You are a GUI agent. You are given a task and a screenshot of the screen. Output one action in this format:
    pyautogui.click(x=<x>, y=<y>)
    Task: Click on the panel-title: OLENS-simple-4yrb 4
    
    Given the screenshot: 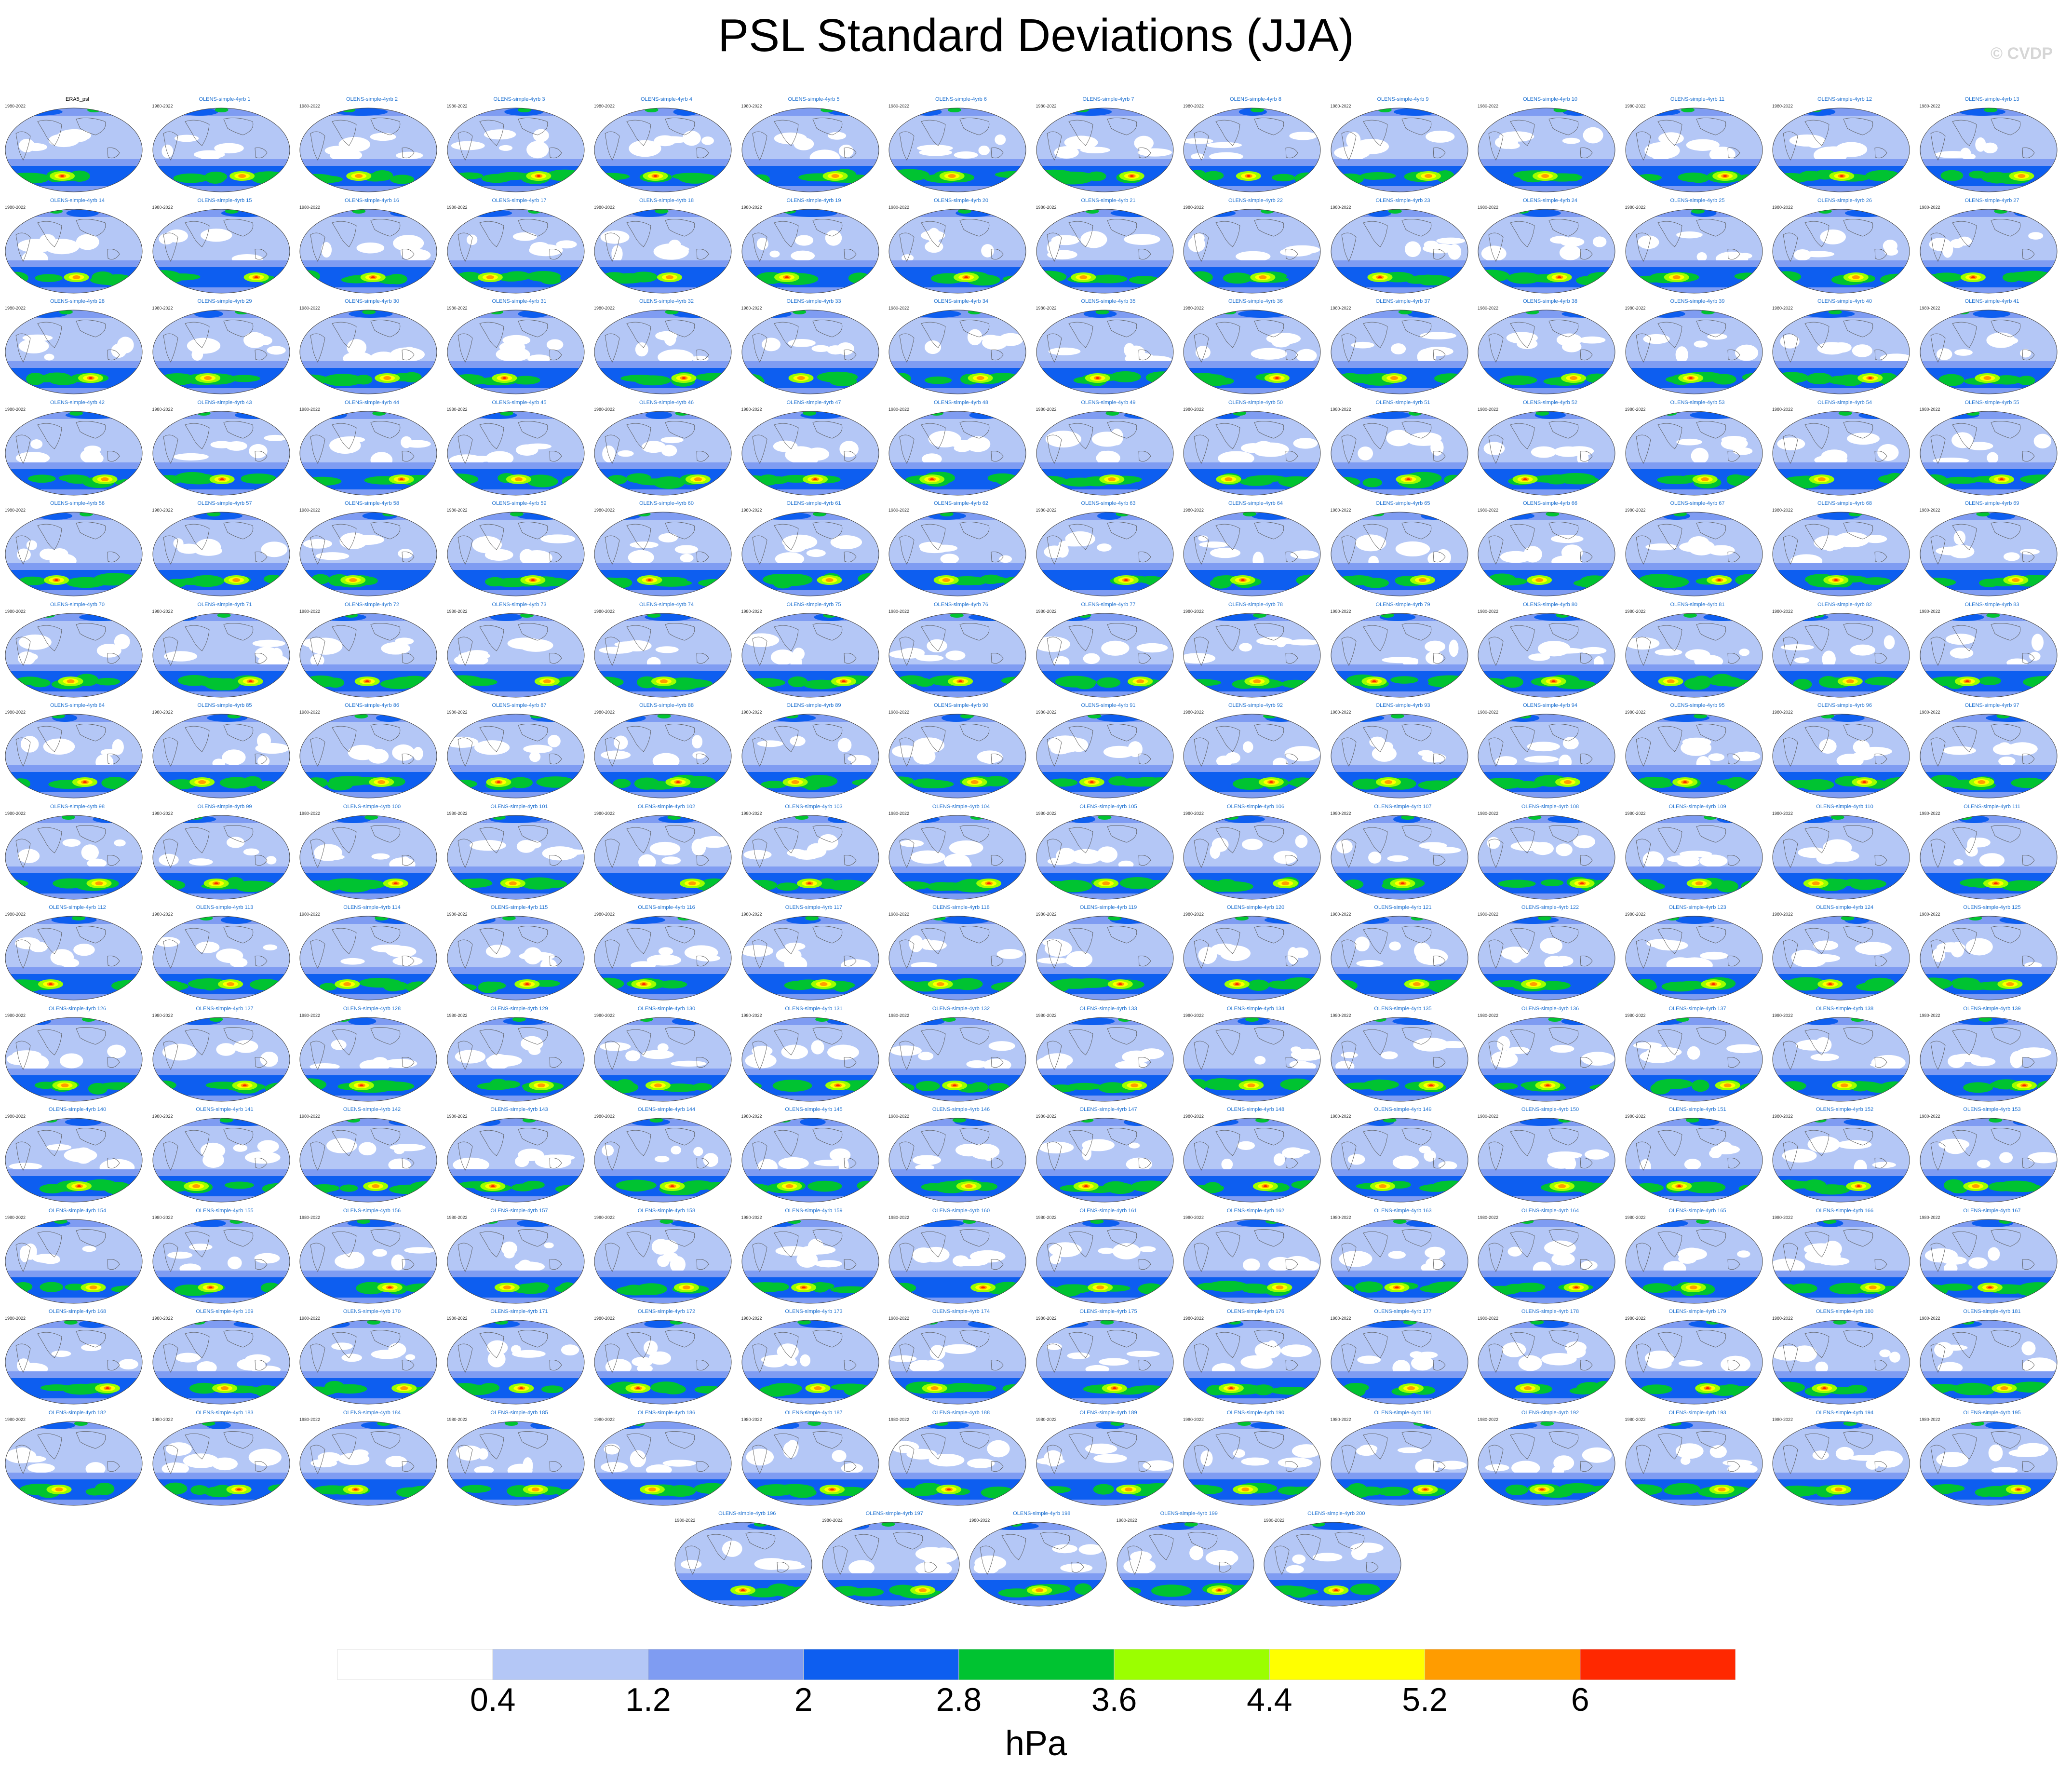 What is the action you would take?
    pyautogui.click(x=666, y=99)
    